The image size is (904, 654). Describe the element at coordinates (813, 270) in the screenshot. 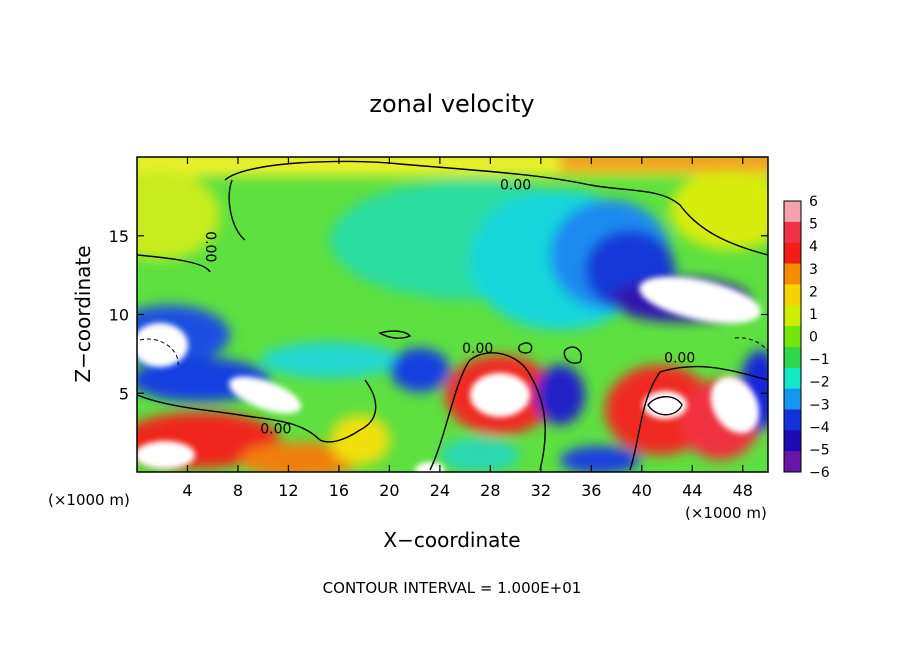

I see `colorbar-level-label: 3` at that location.